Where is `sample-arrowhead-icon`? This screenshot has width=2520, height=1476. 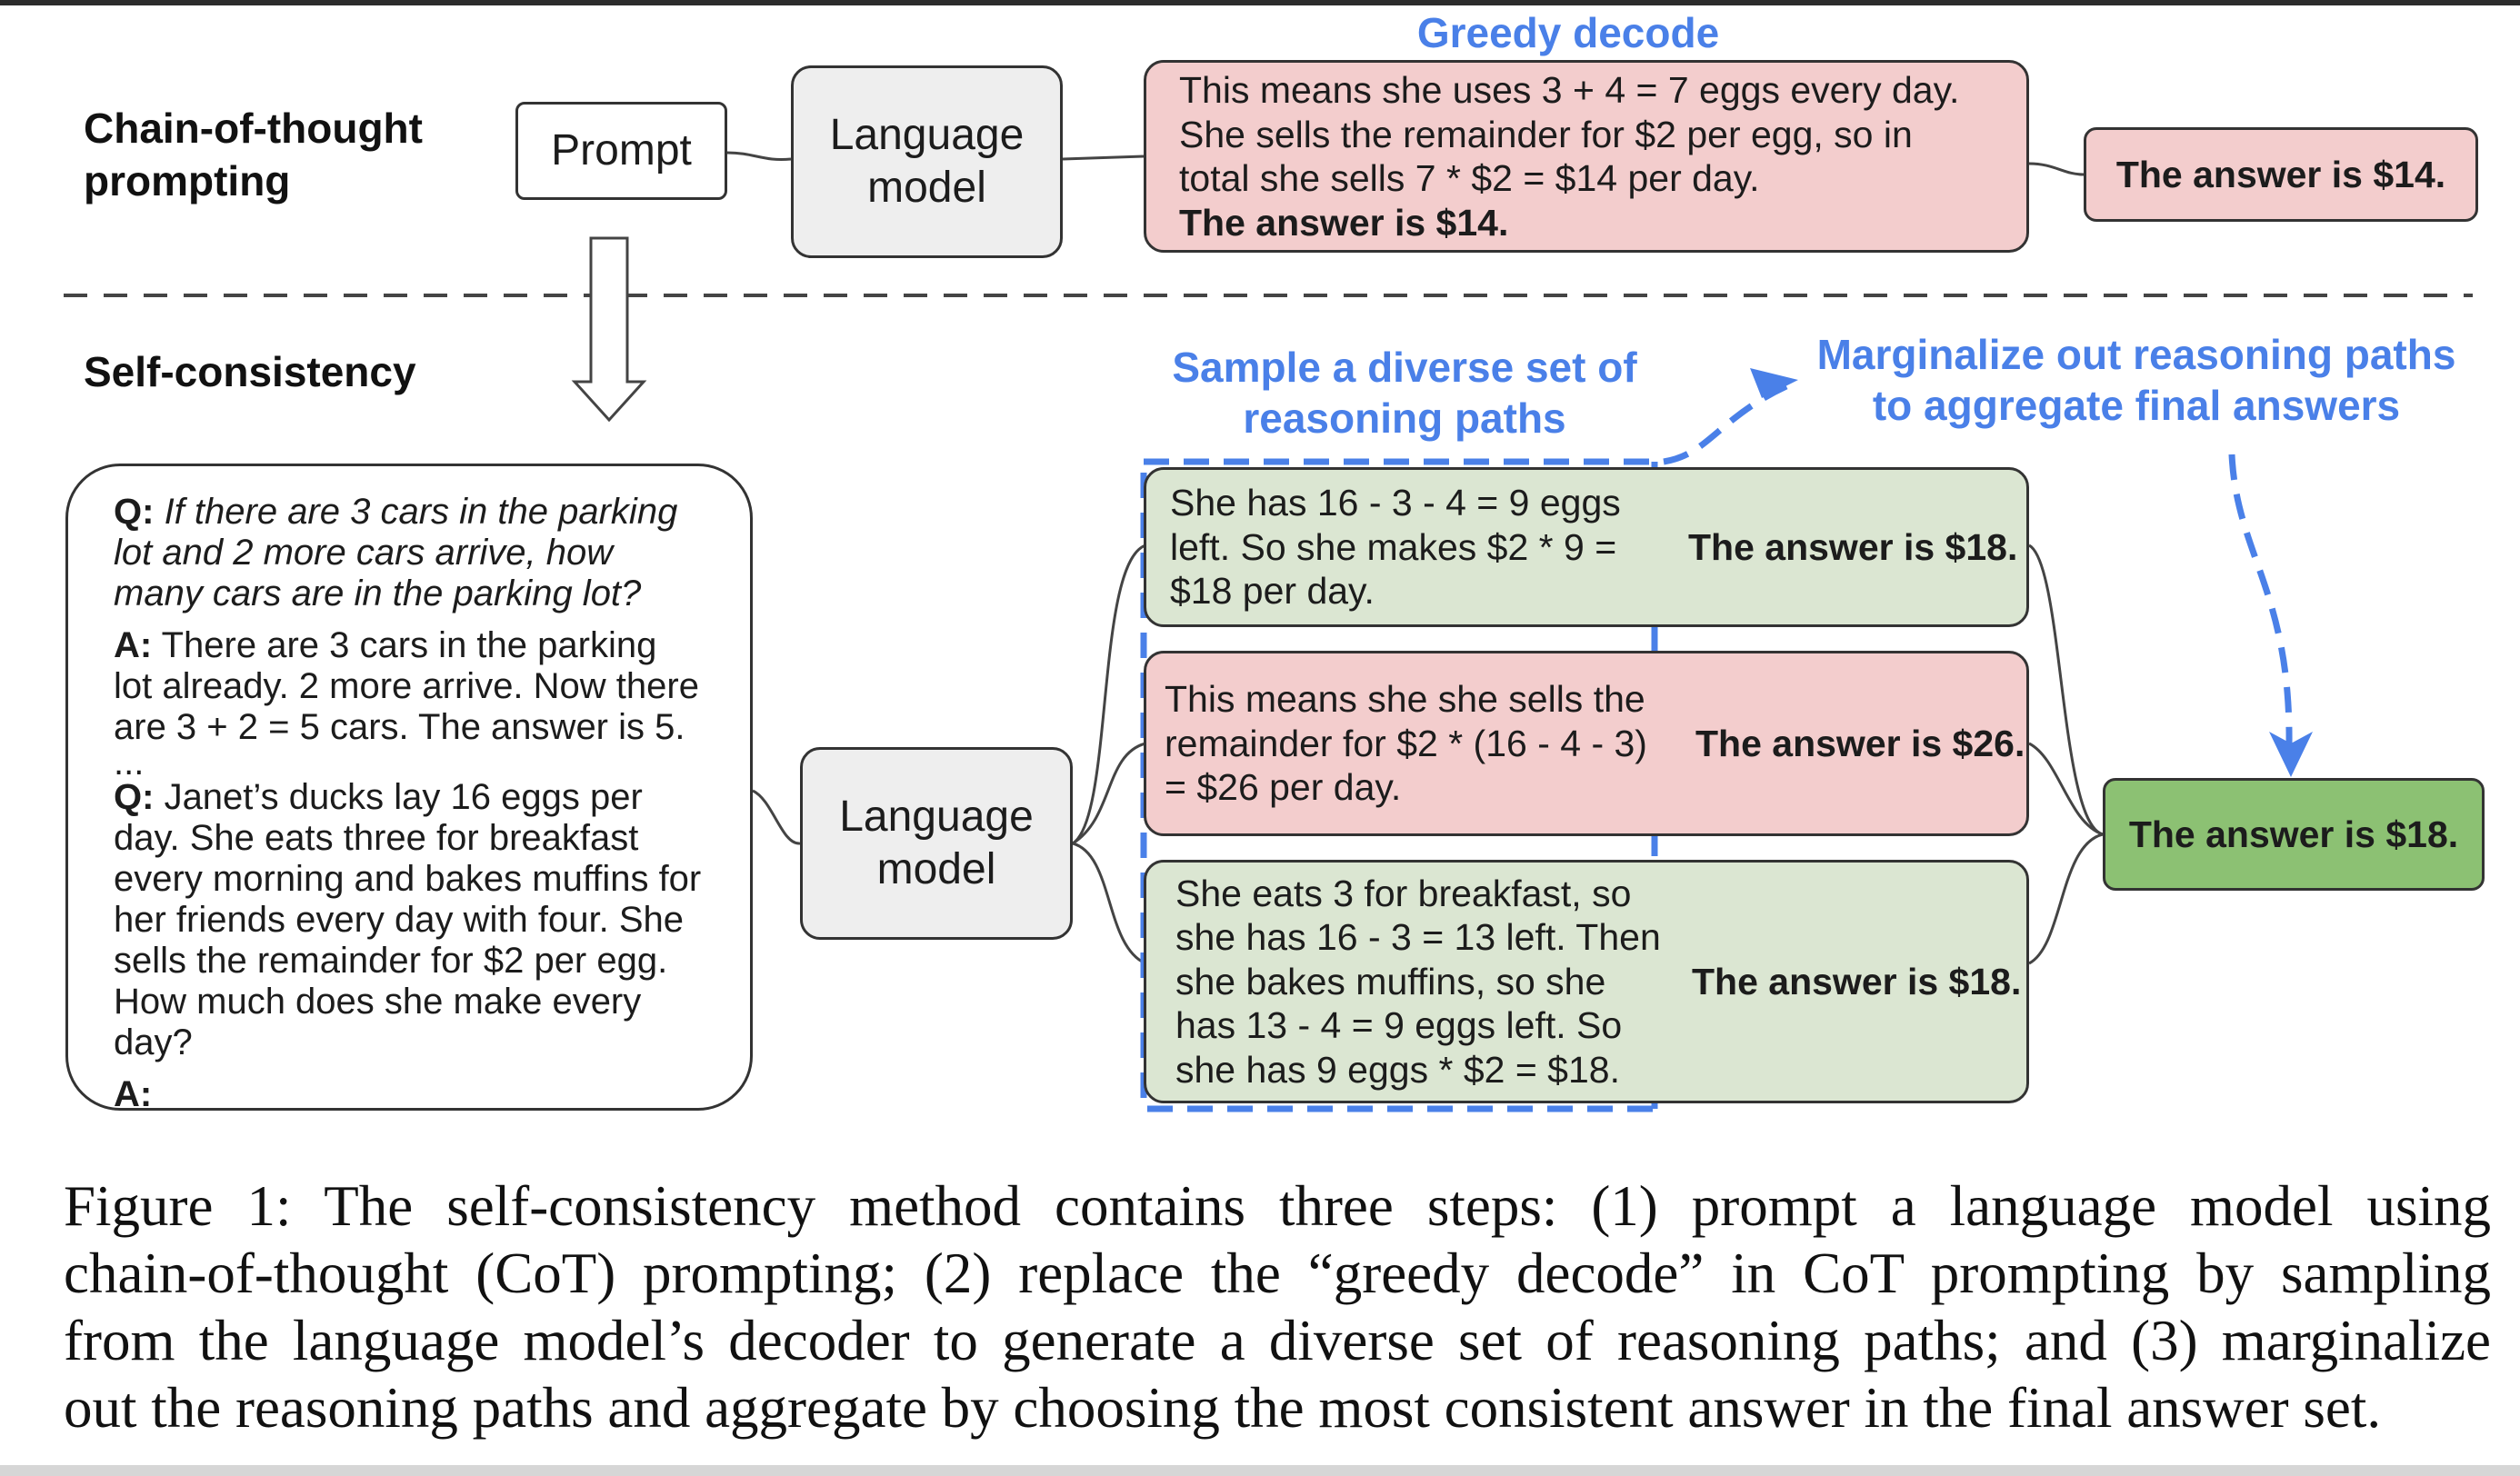
sample-arrowhead-icon is located at coordinates (1774, 383).